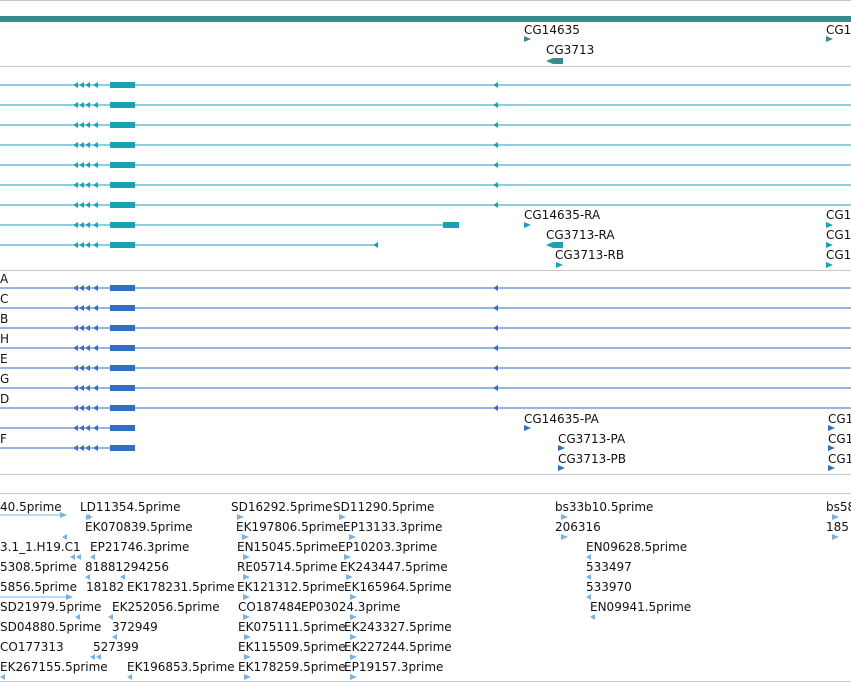 This screenshot has height=682, width=851. Describe the element at coordinates (351, 607) in the screenshot. I see `est-label: EP03024.3prime` at that location.